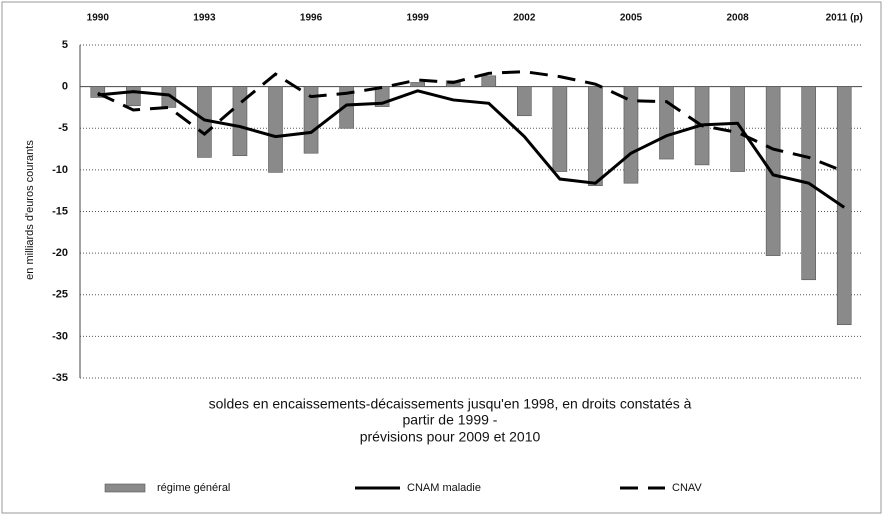  Describe the element at coordinates (60, 170) in the screenshot. I see `y-tick-label: -10` at that location.